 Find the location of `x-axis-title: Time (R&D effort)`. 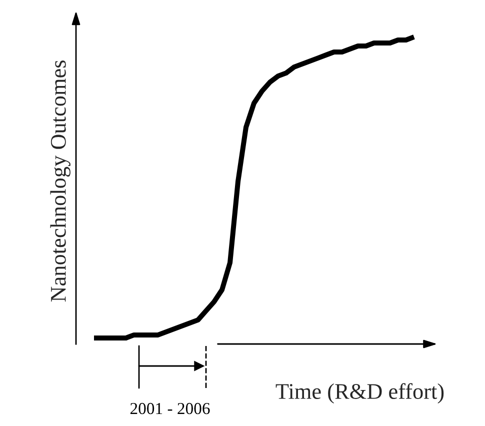

x-axis-title: Time (R&D effort) is located at coordinates (360, 393).